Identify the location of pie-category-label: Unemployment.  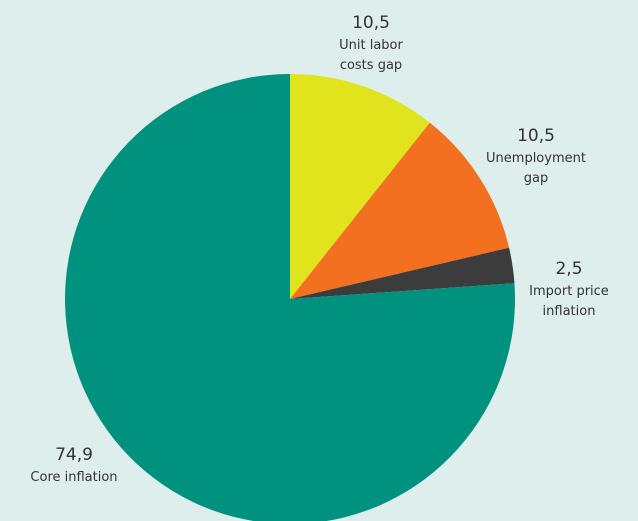
(536, 158).